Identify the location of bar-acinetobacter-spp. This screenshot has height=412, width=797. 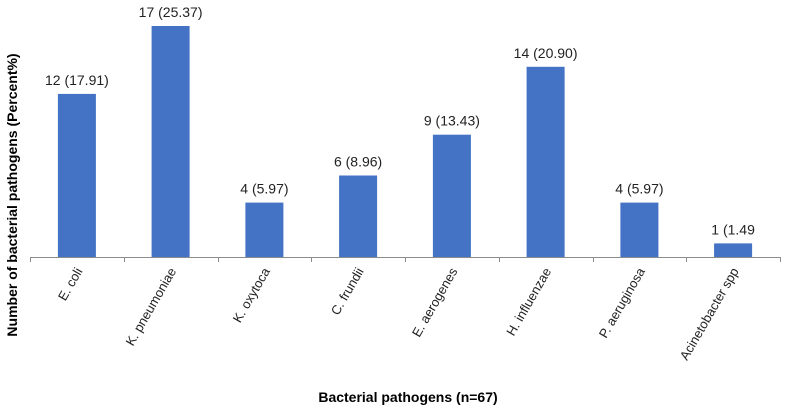
(733, 250).